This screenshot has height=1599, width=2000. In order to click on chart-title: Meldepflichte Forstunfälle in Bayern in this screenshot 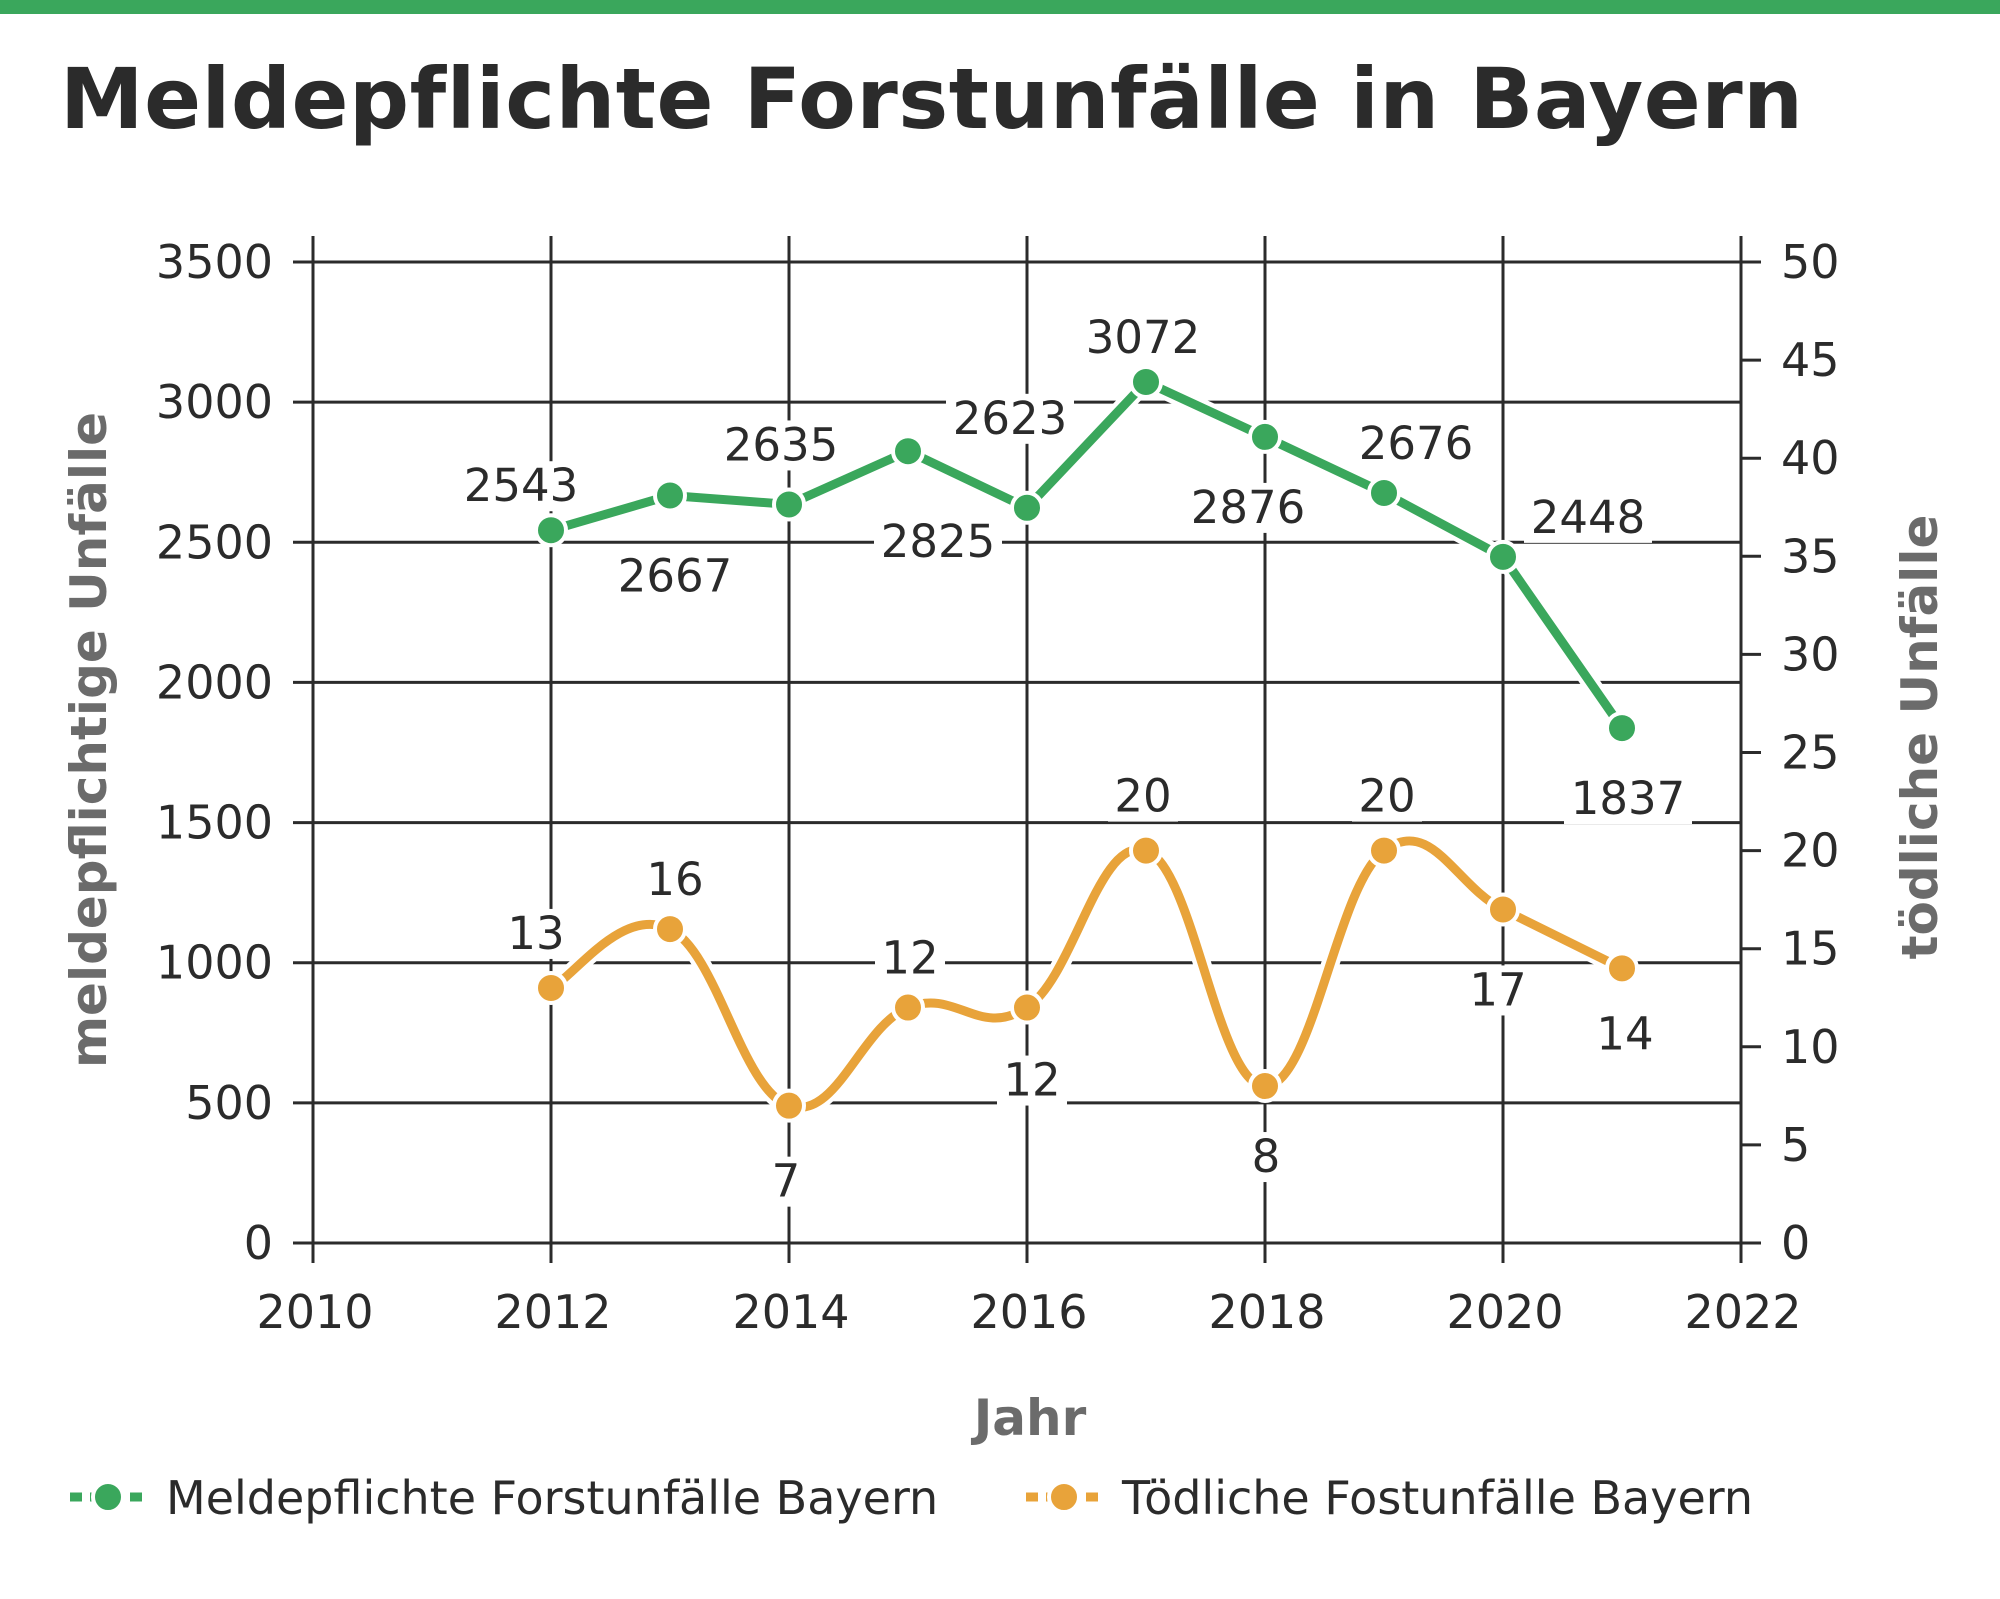, I will do `click(932, 99)`.